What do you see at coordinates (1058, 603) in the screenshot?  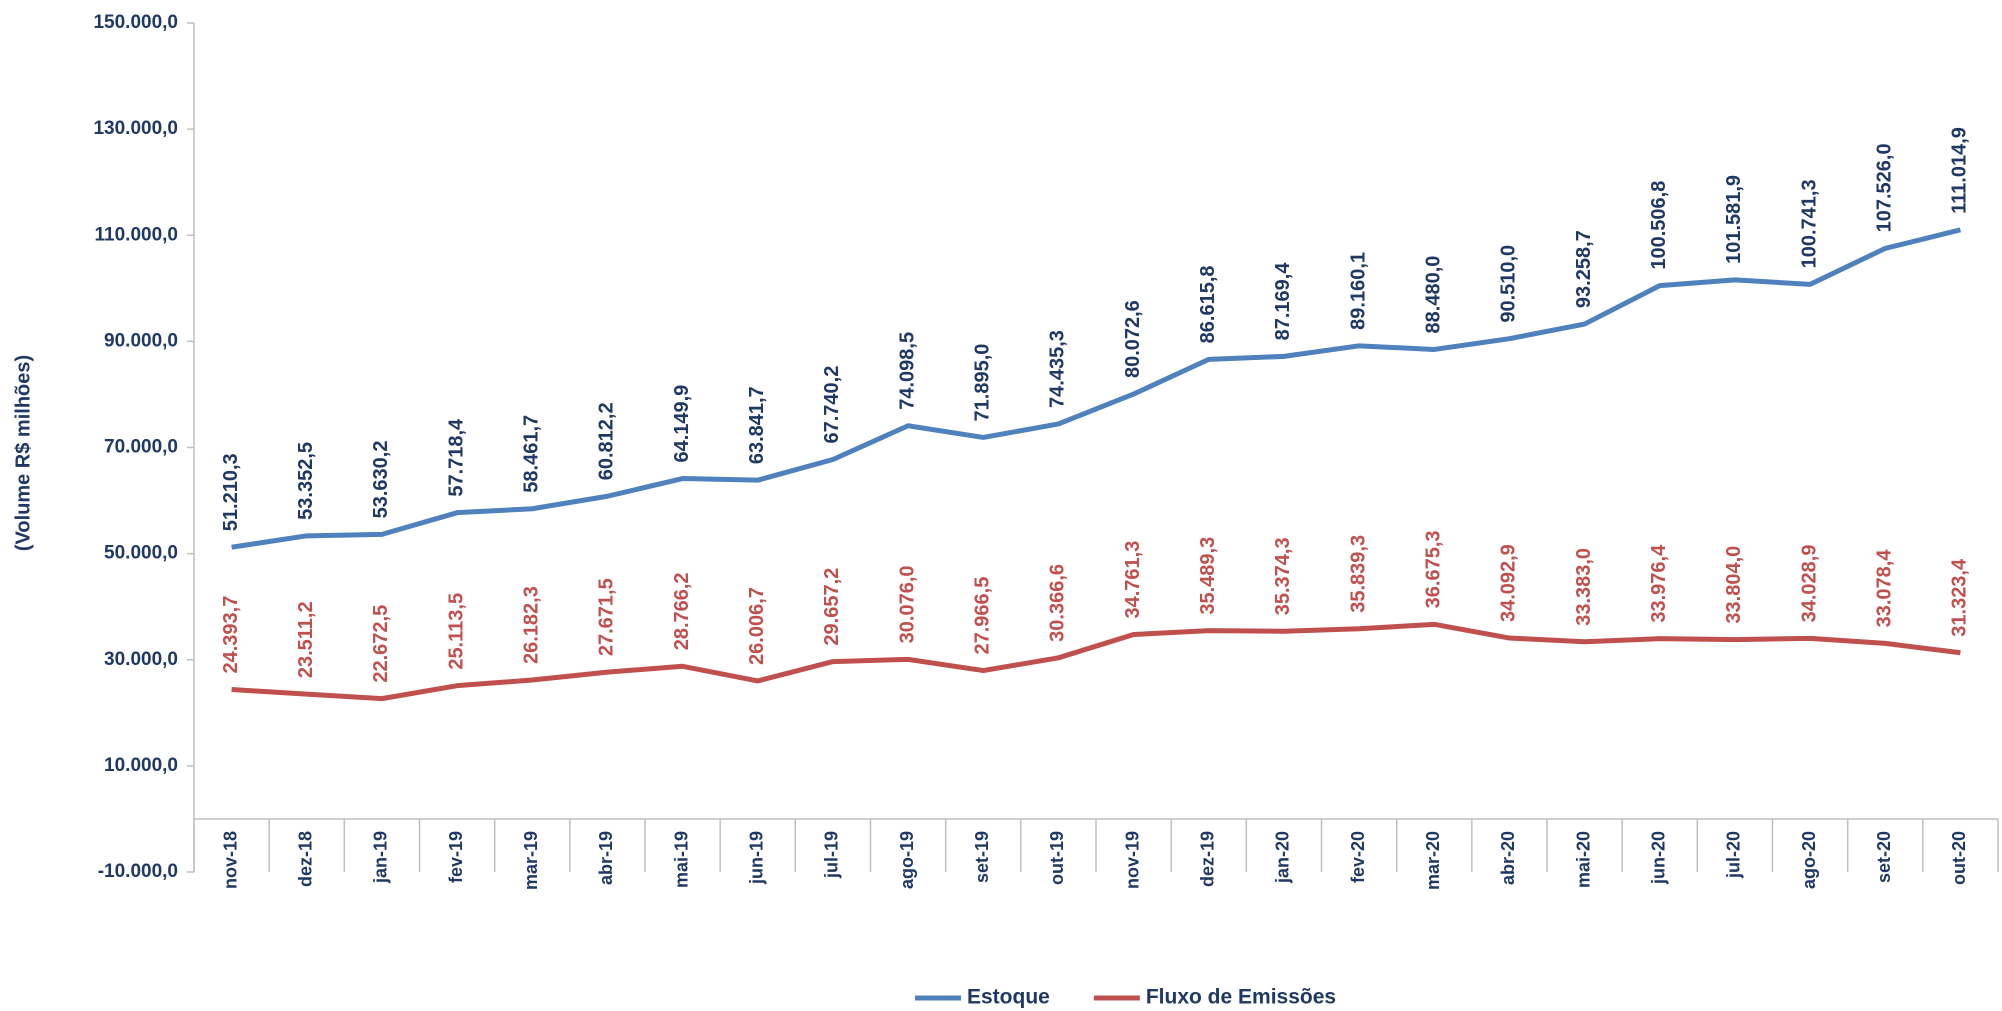 I see `data-label: 30.366,6` at bounding box center [1058, 603].